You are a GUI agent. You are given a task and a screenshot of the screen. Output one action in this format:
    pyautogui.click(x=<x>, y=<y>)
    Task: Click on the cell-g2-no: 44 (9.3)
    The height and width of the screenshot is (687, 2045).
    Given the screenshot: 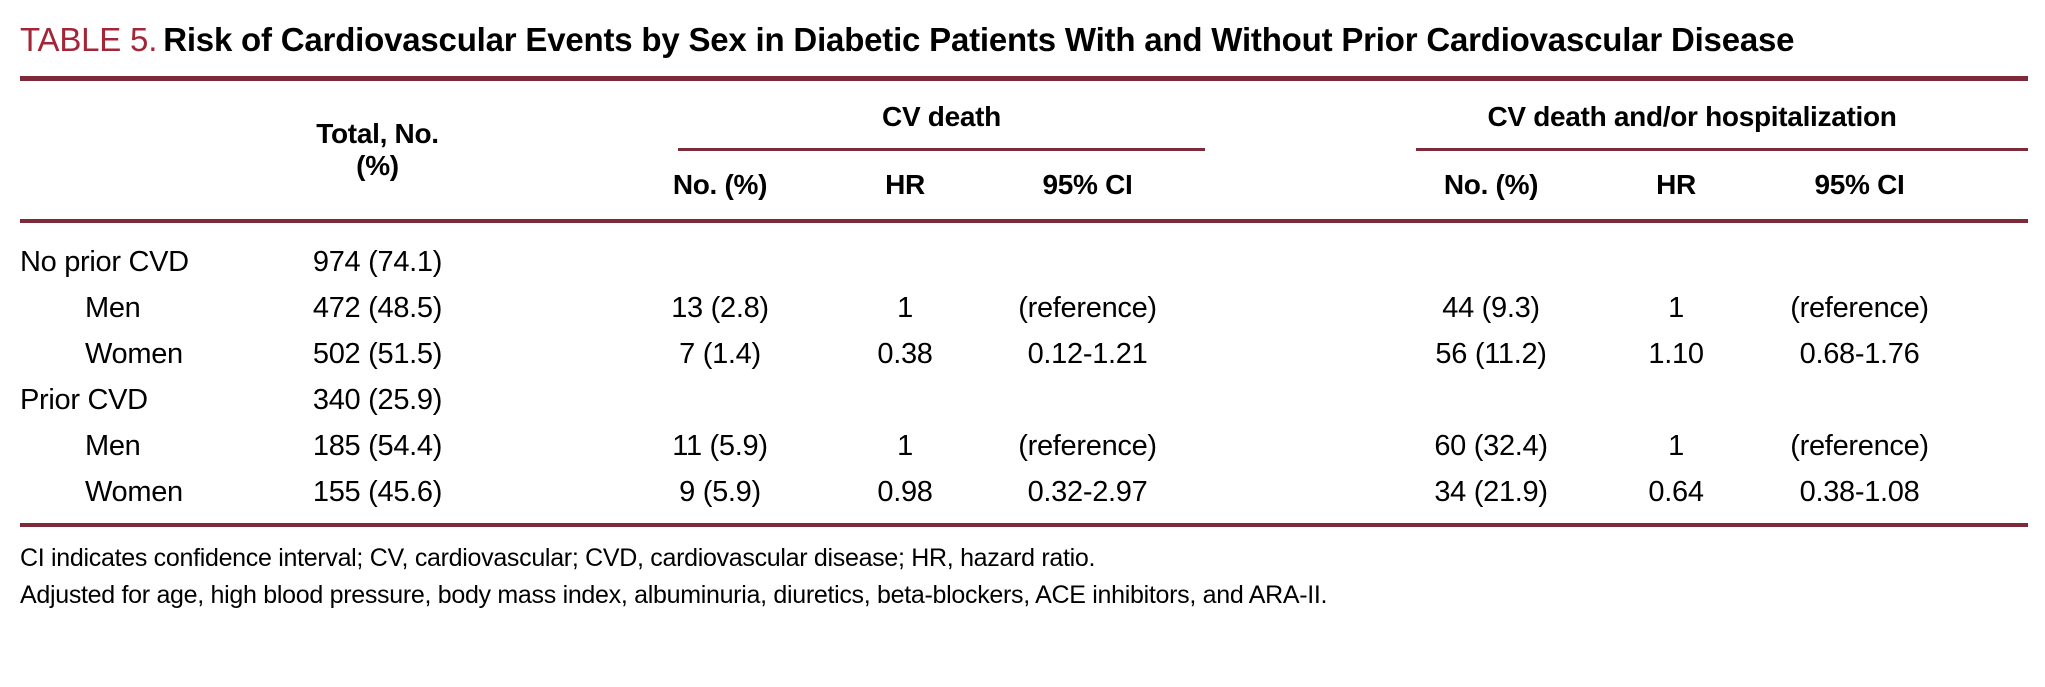 What is the action you would take?
    pyautogui.click(x=1491, y=307)
    